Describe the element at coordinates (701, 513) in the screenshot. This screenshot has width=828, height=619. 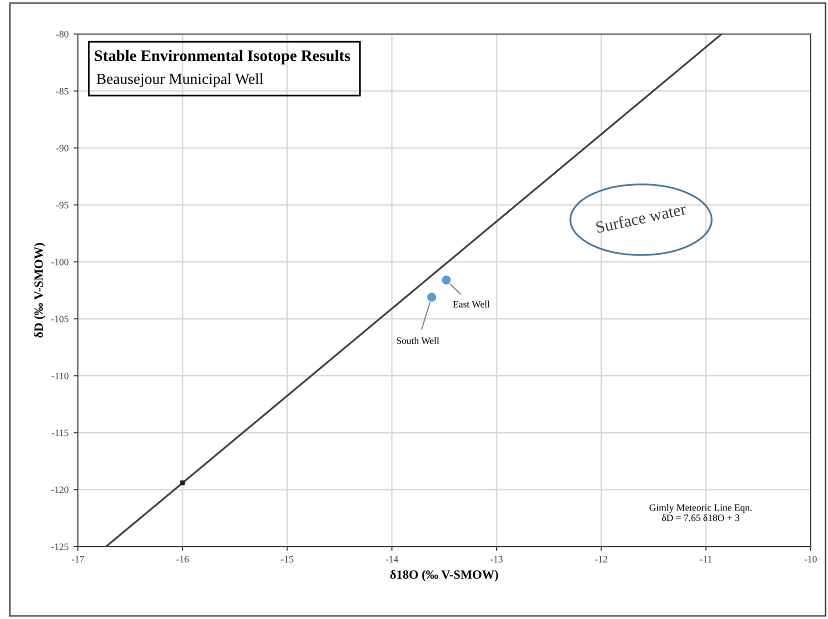
I see `annotation: Gimly Meteoric Line Eqn. δD = 7.65 δ18O + 3` at that location.